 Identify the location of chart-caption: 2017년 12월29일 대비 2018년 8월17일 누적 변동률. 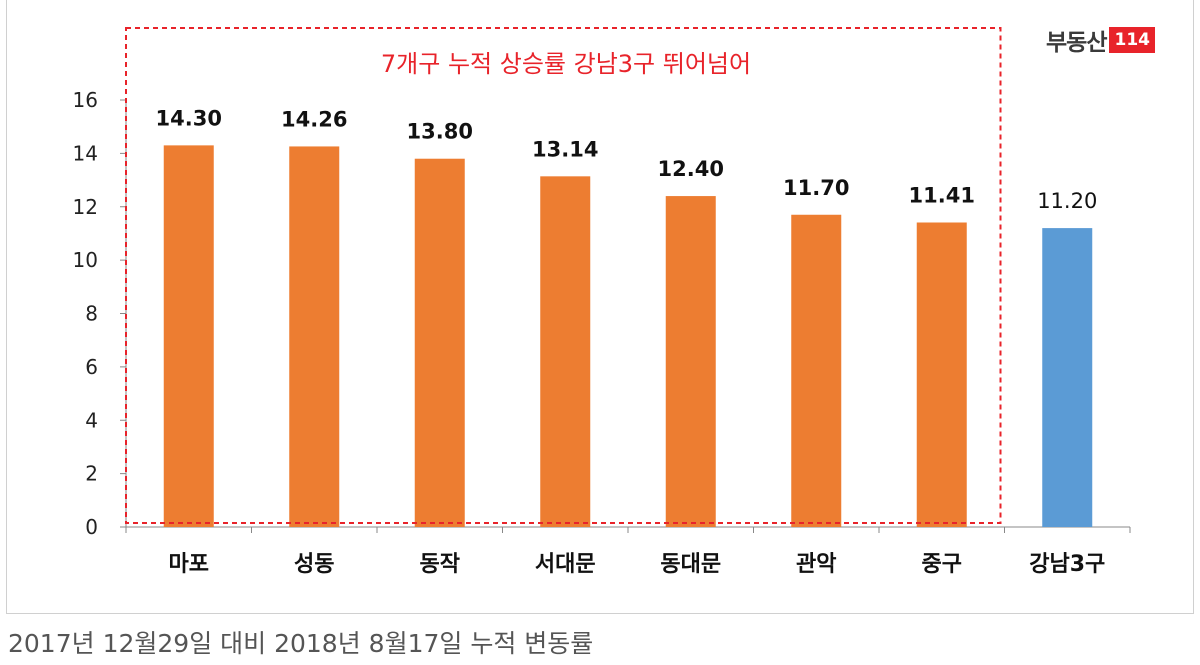
(301, 643).